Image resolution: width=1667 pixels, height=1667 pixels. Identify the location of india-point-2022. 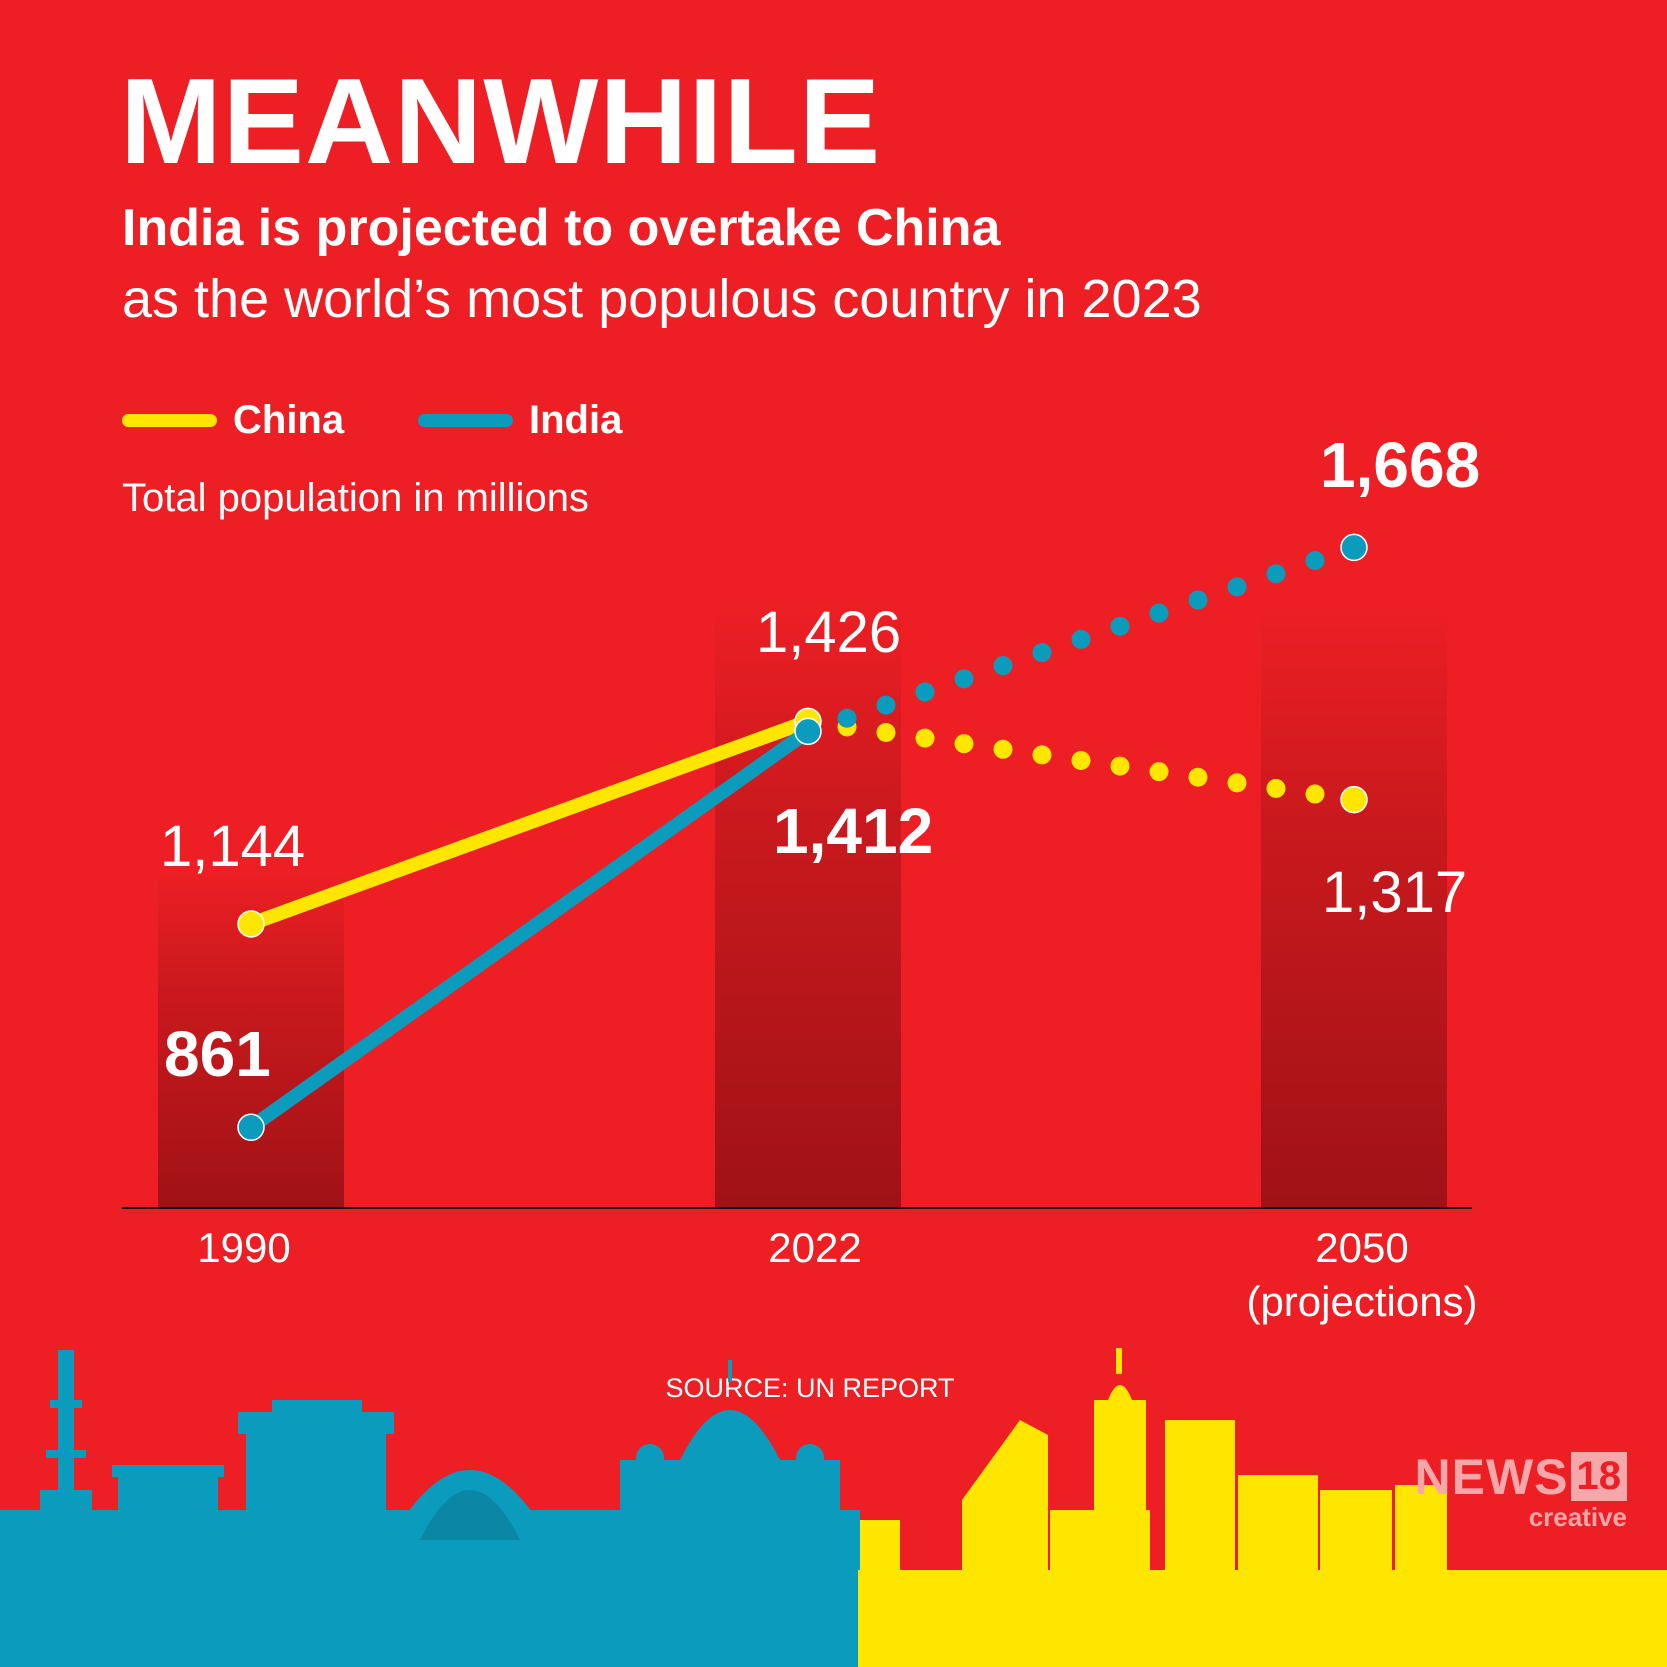
(808, 731).